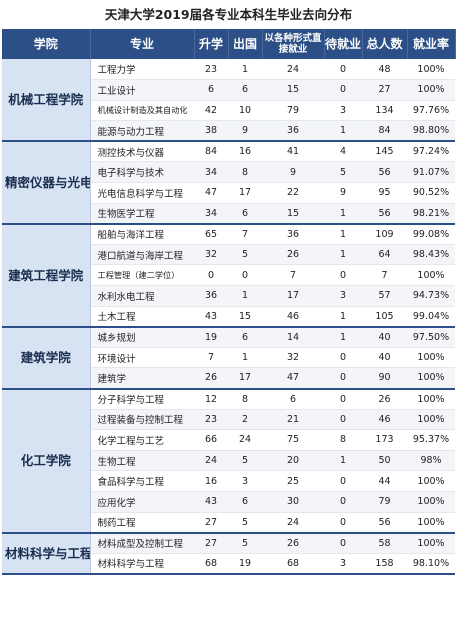  I want to click on table-row: 材料科学与工程 68 19 68 3 158 98.10%, so click(228, 564).